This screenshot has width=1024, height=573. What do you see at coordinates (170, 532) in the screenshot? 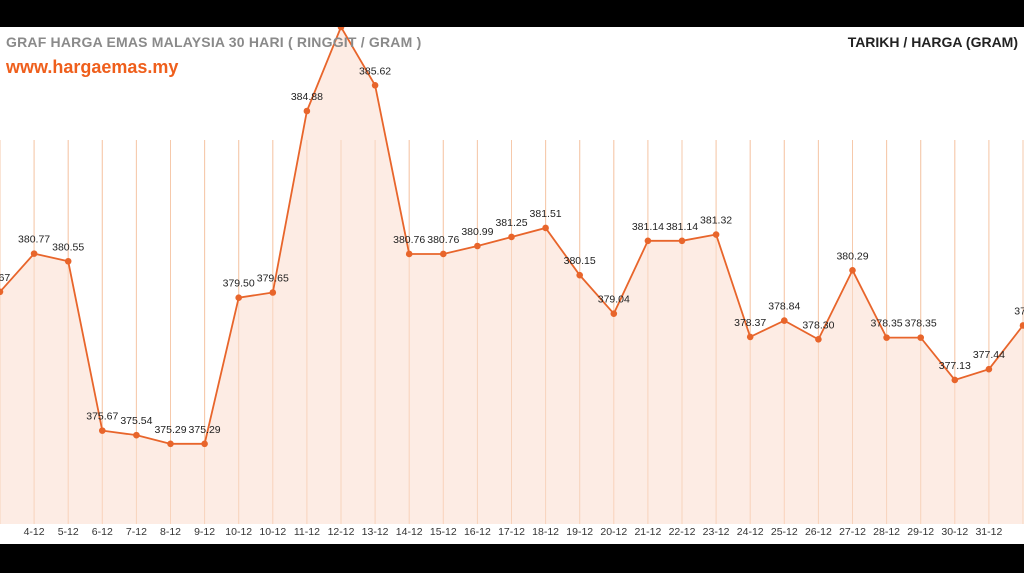
I see `x-tick-label: 8-12` at bounding box center [170, 532].